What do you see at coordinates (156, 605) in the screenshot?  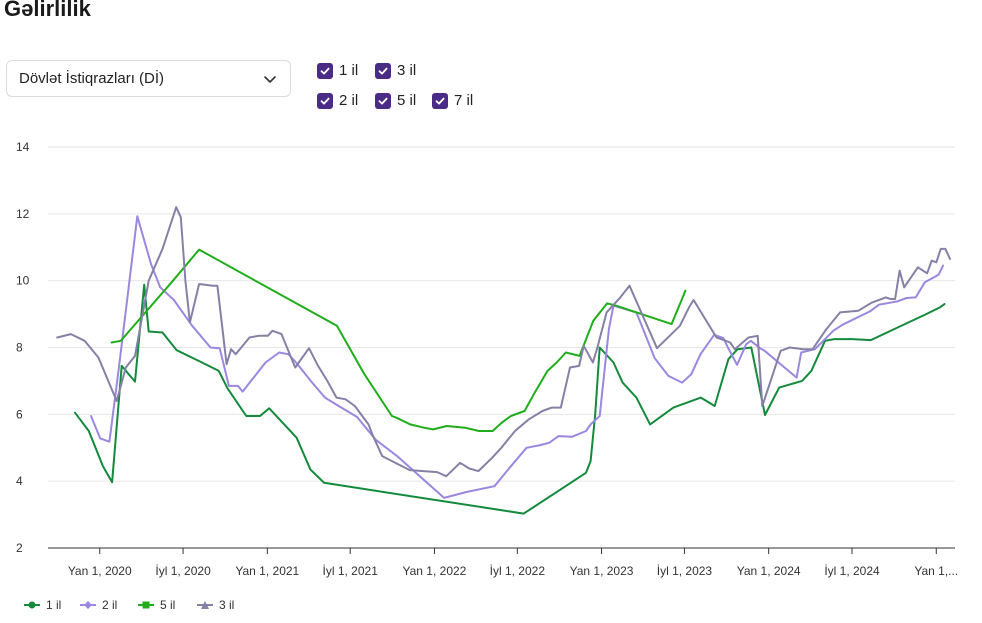 I see `legend-item-5-il: 5 il` at bounding box center [156, 605].